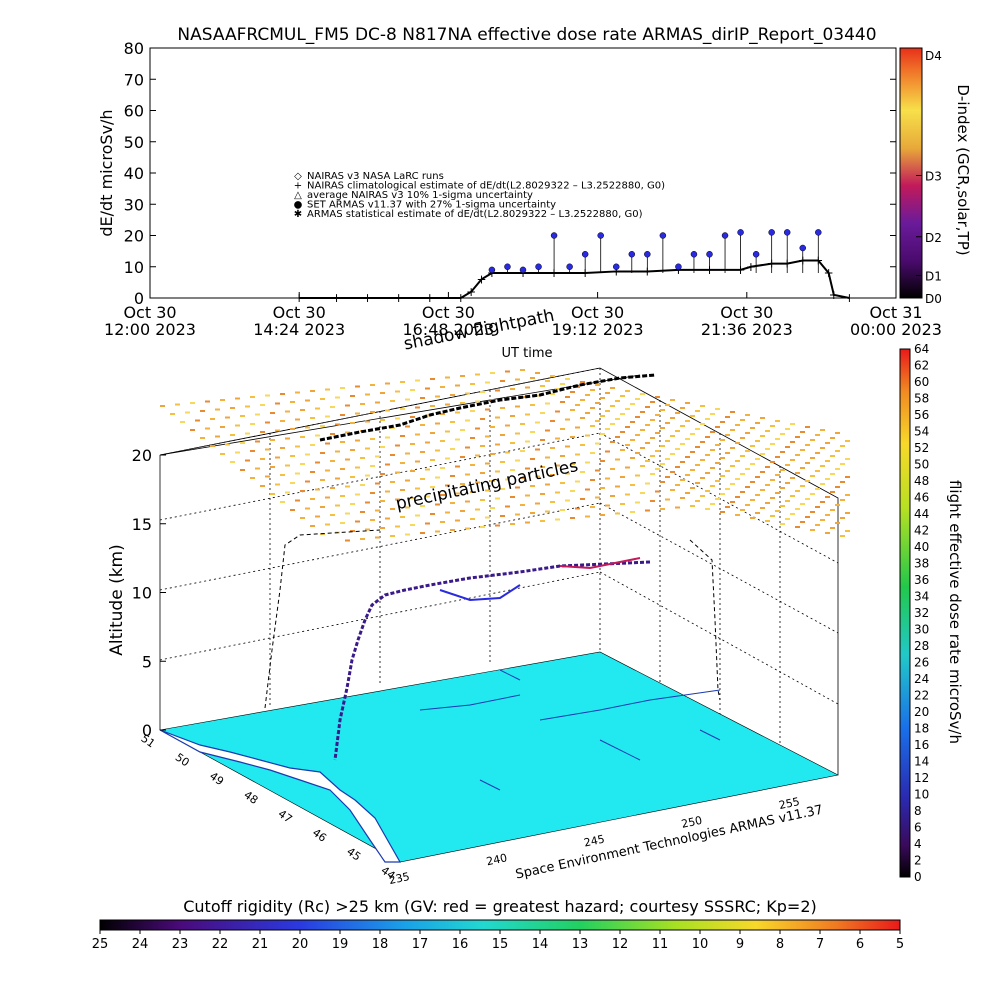 This screenshot has height=1000, width=1000. What do you see at coordinates (921, 415) in the screenshot?
I see `dose-tick-label: 56` at bounding box center [921, 415].